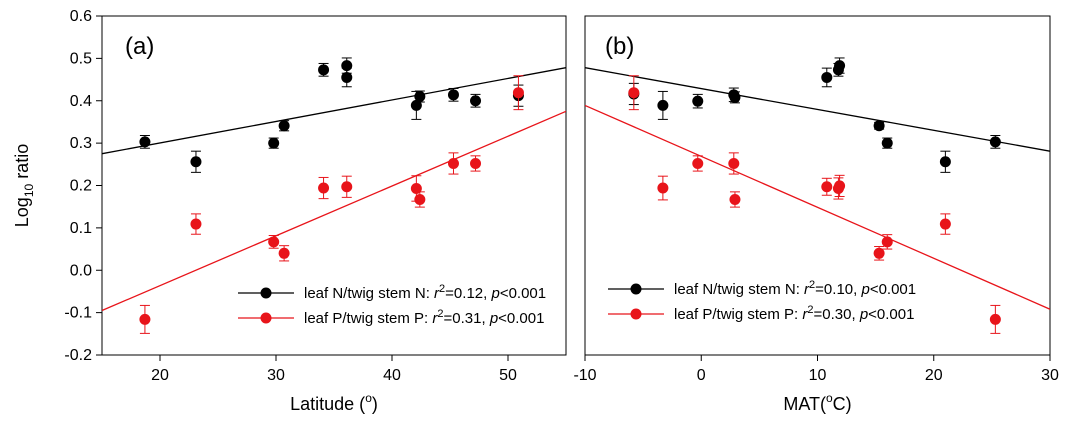  What do you see at coordinates (22, 164) in the screenshot?
I see `y-axis-label-end: ratio` at bounding box center [22, 164].